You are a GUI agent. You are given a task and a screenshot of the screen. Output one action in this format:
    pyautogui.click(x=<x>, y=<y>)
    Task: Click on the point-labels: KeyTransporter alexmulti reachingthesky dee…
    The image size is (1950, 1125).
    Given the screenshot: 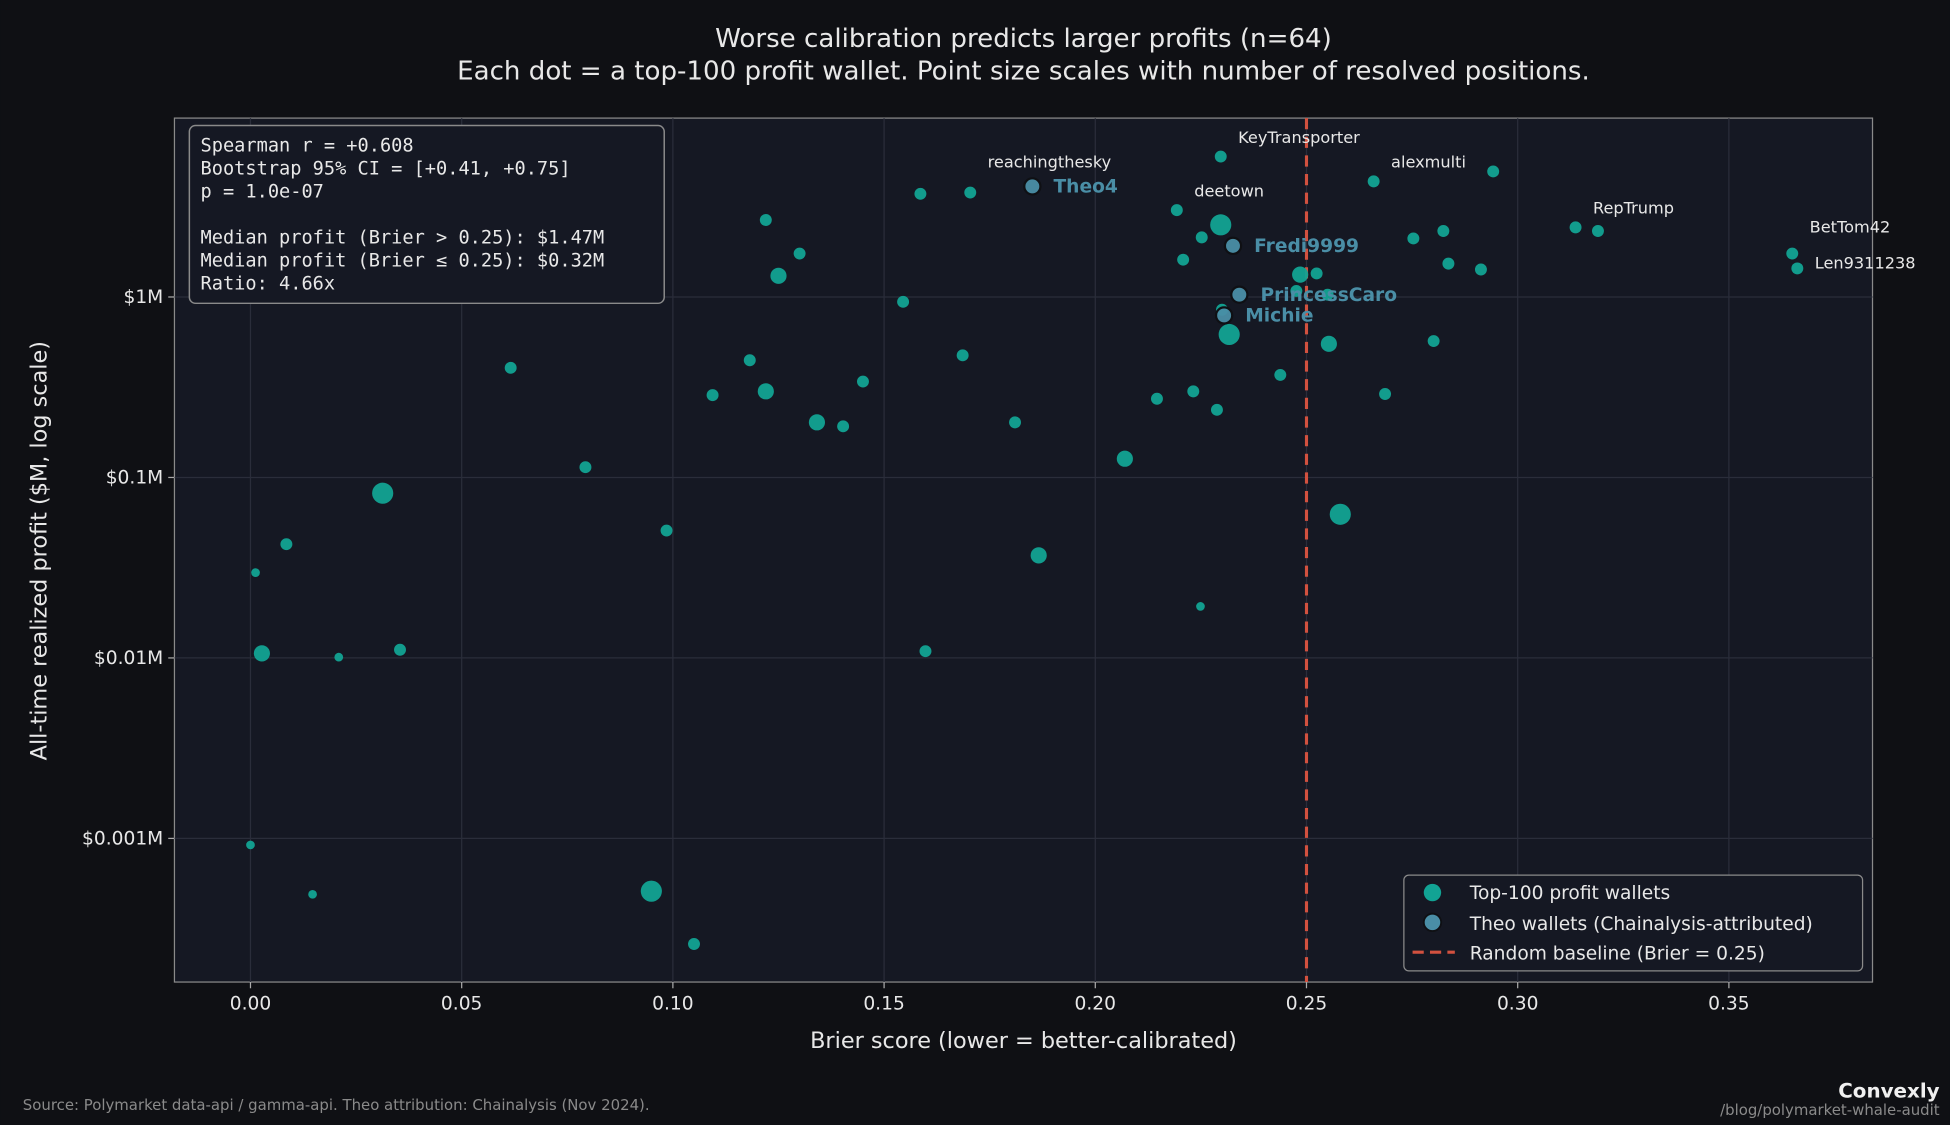 What is the action you would take?
    pyautogui.click(x=1452, y=227)
    